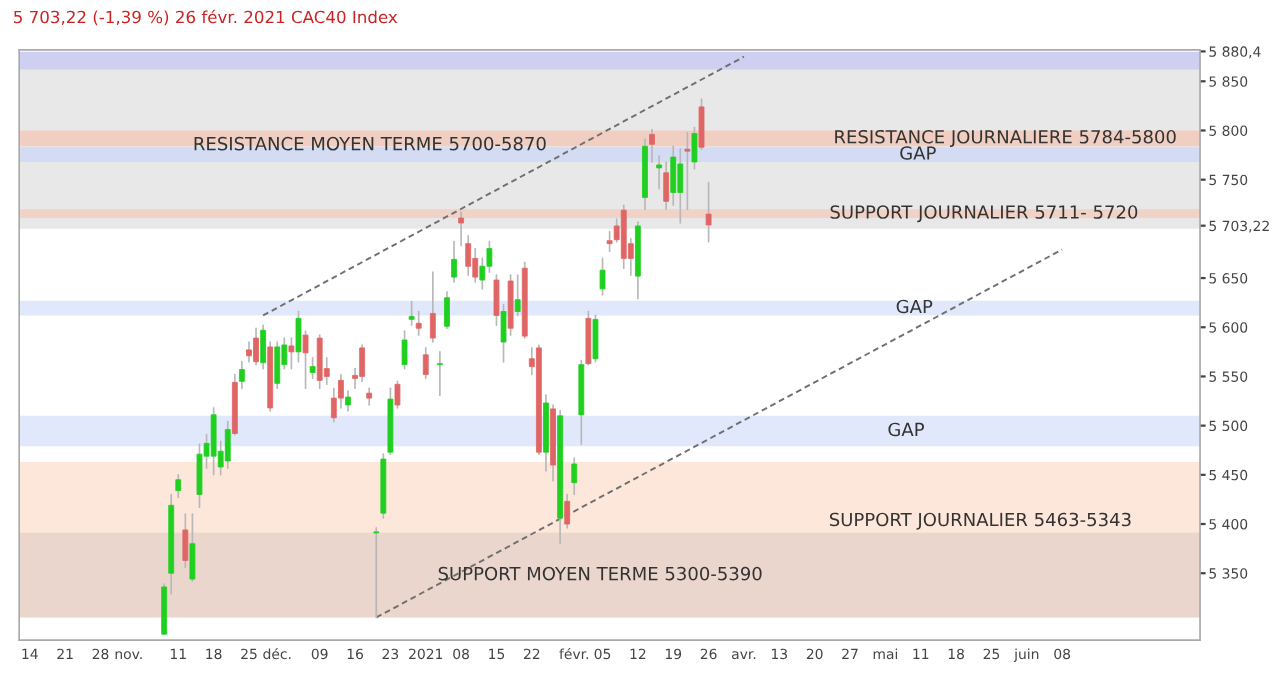 Image resolution: width=1278 pixels, height=692 pixels. I want to click on band-label: RESISTANCE MOYEN TERME 5700-5870, so click(370, 143).